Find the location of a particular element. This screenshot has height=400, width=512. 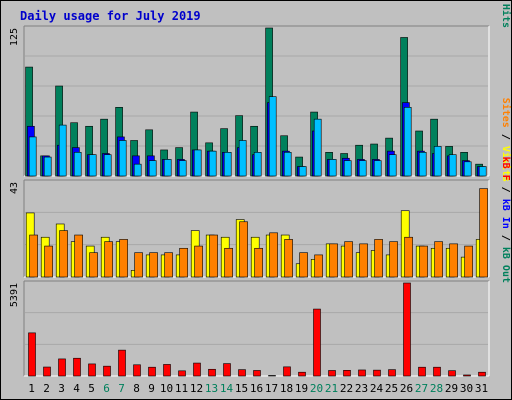

x-tick-label: 4 is located at coordinates (76, 388).